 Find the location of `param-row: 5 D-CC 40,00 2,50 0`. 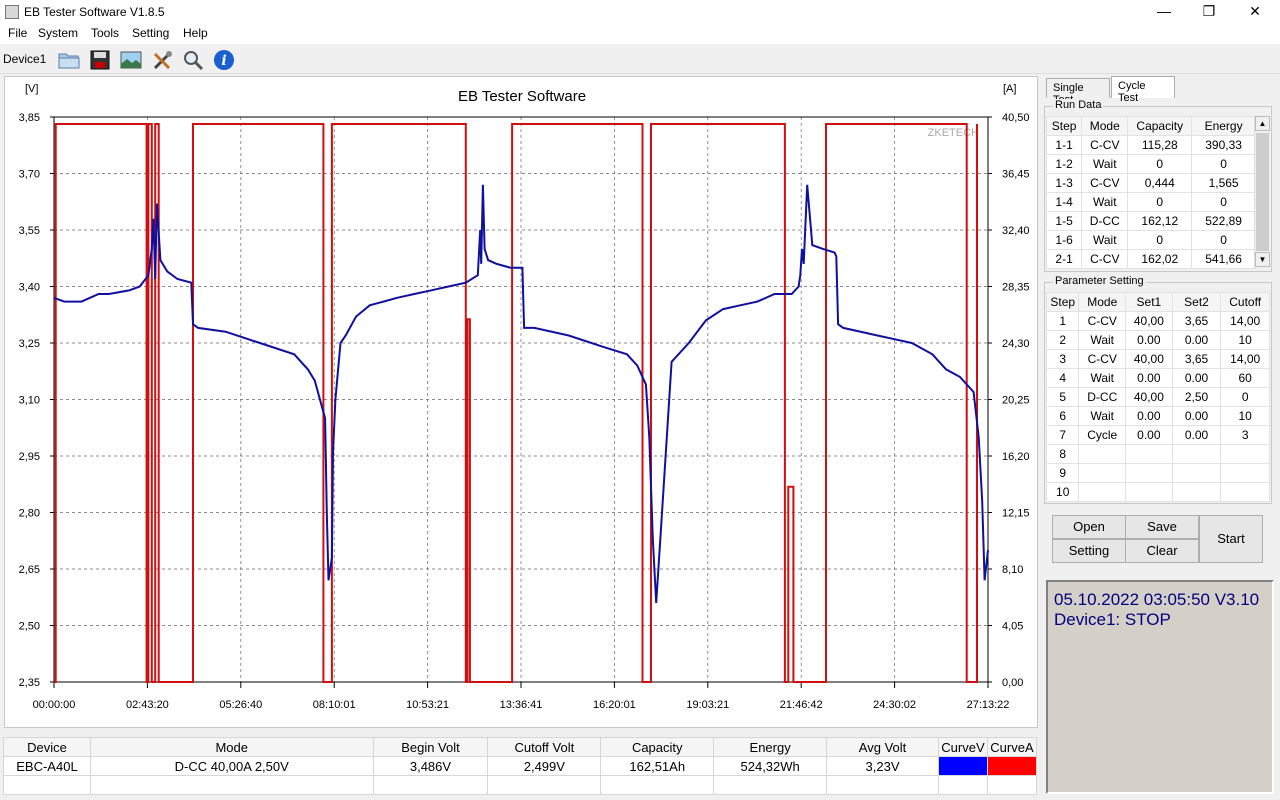

param-row: 5 D-CC 40,00 2,50 0 is located at coordinates (1157, 397).